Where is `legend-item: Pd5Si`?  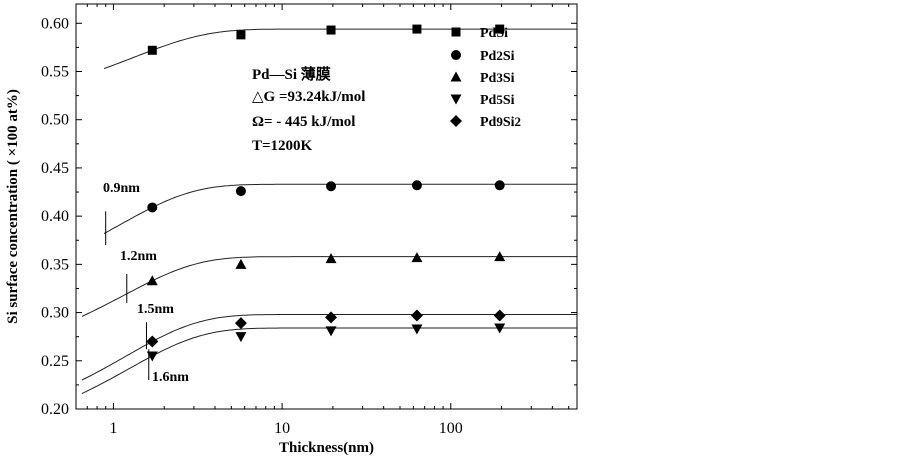
legend-item: Pd5Si is located at coordinates (482, 100).